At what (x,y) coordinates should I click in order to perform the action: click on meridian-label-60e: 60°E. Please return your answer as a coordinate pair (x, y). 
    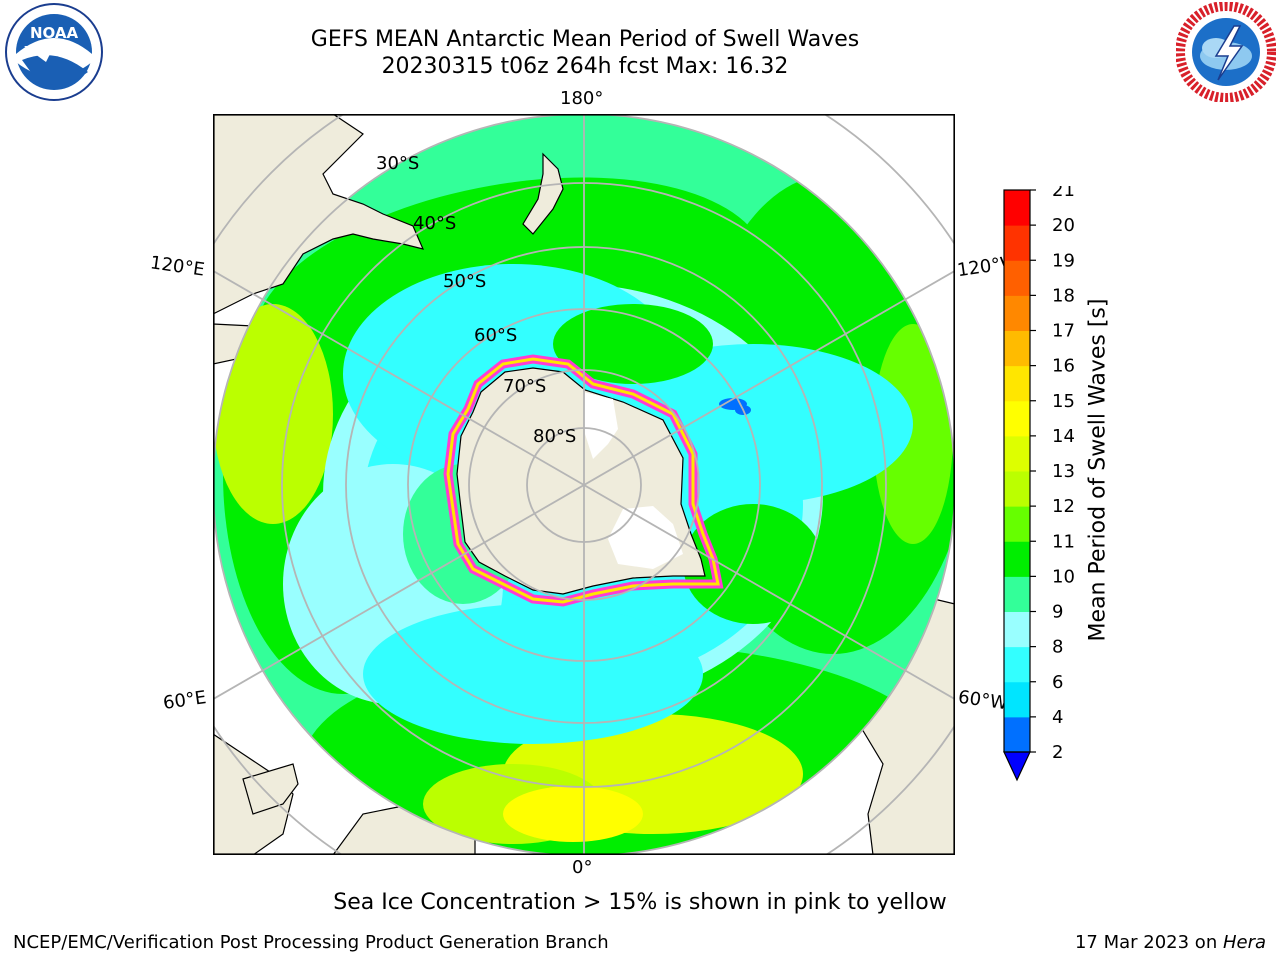
    Looking at the image, I should click on (184, 700).